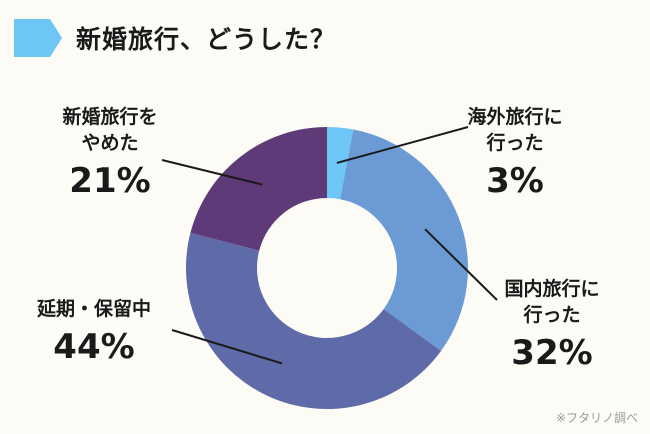 The width and height of the screenshot is (650, 434). I want to click on label-name-line: 海外旅行に, so click(515, 117).